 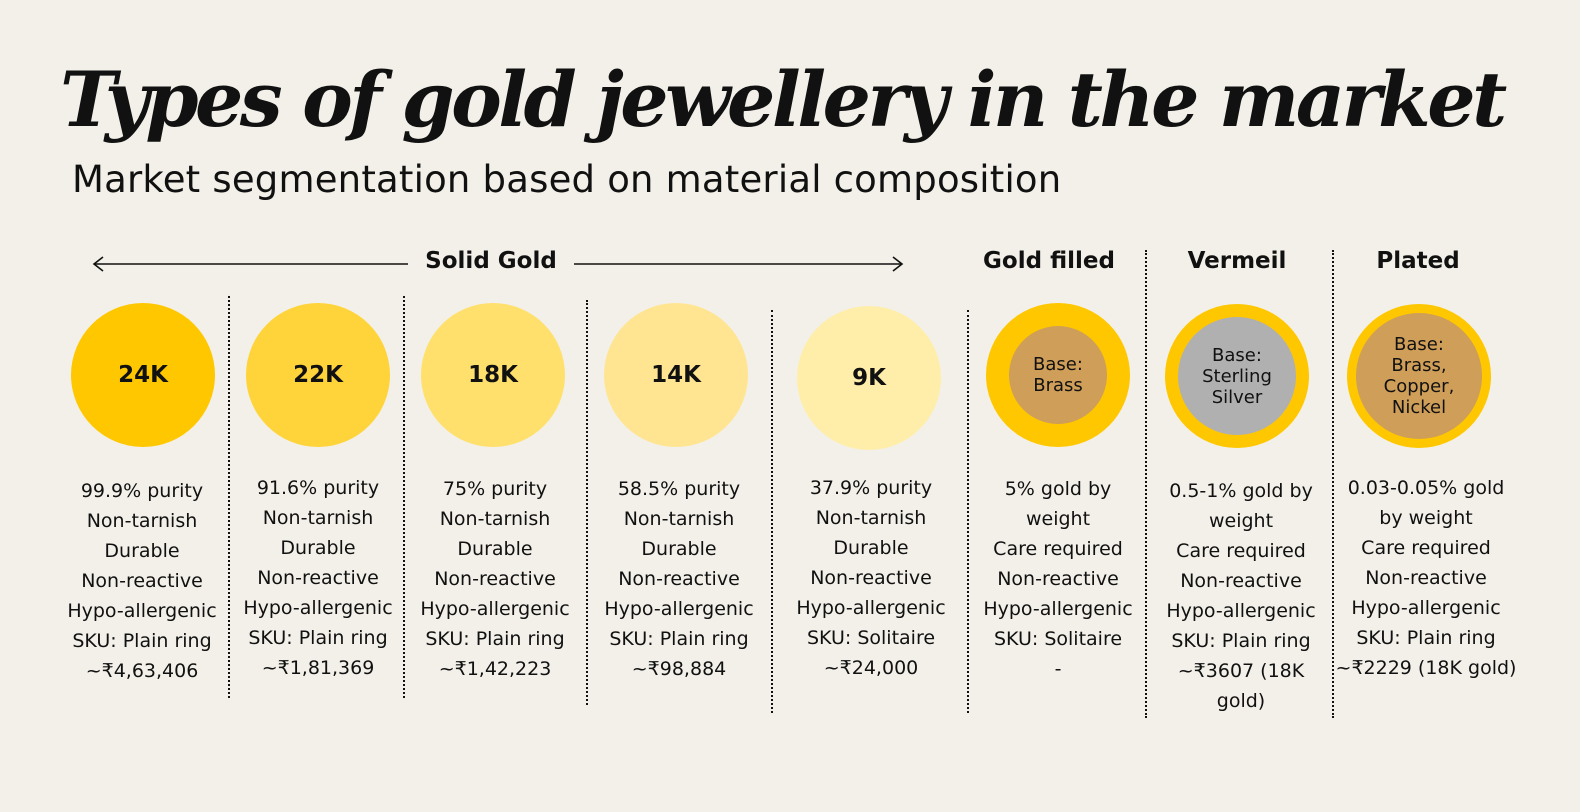 What do you see at coordinates (1049, 261) in the screenshot?
I see `group-label-gold-filled: Gold filled` at bounding box center [1049, 261].